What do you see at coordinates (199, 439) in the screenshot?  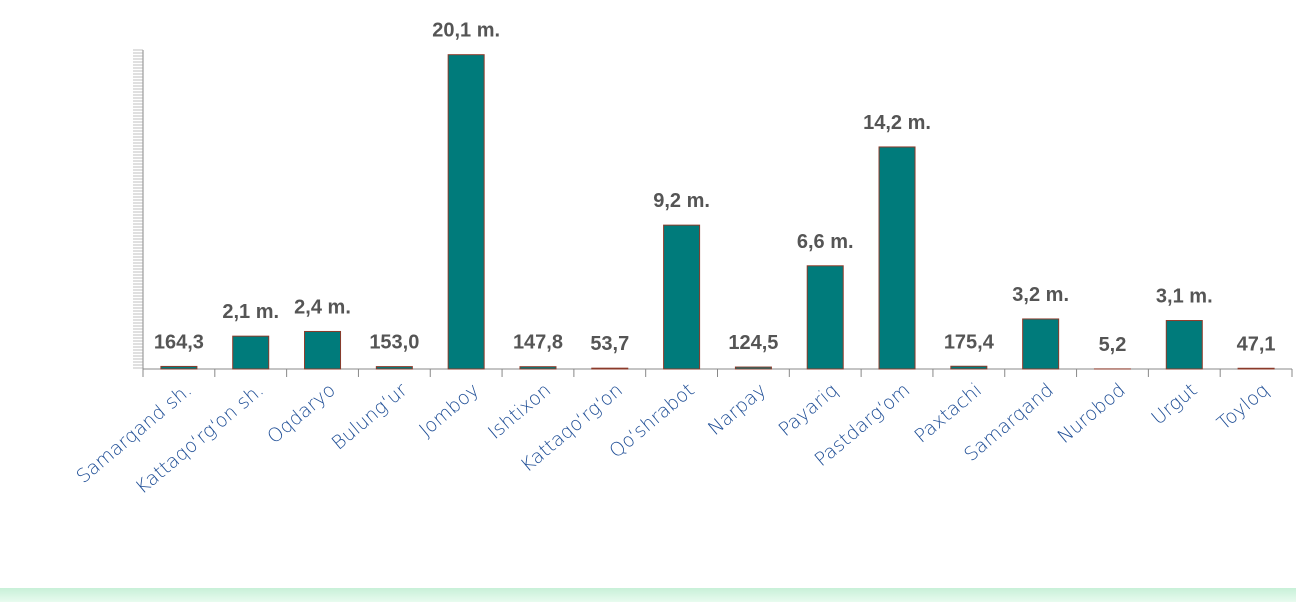 I see `x-tick-label: Kattaqo‘rg‘on sh.` at bounding box center [199, 439].